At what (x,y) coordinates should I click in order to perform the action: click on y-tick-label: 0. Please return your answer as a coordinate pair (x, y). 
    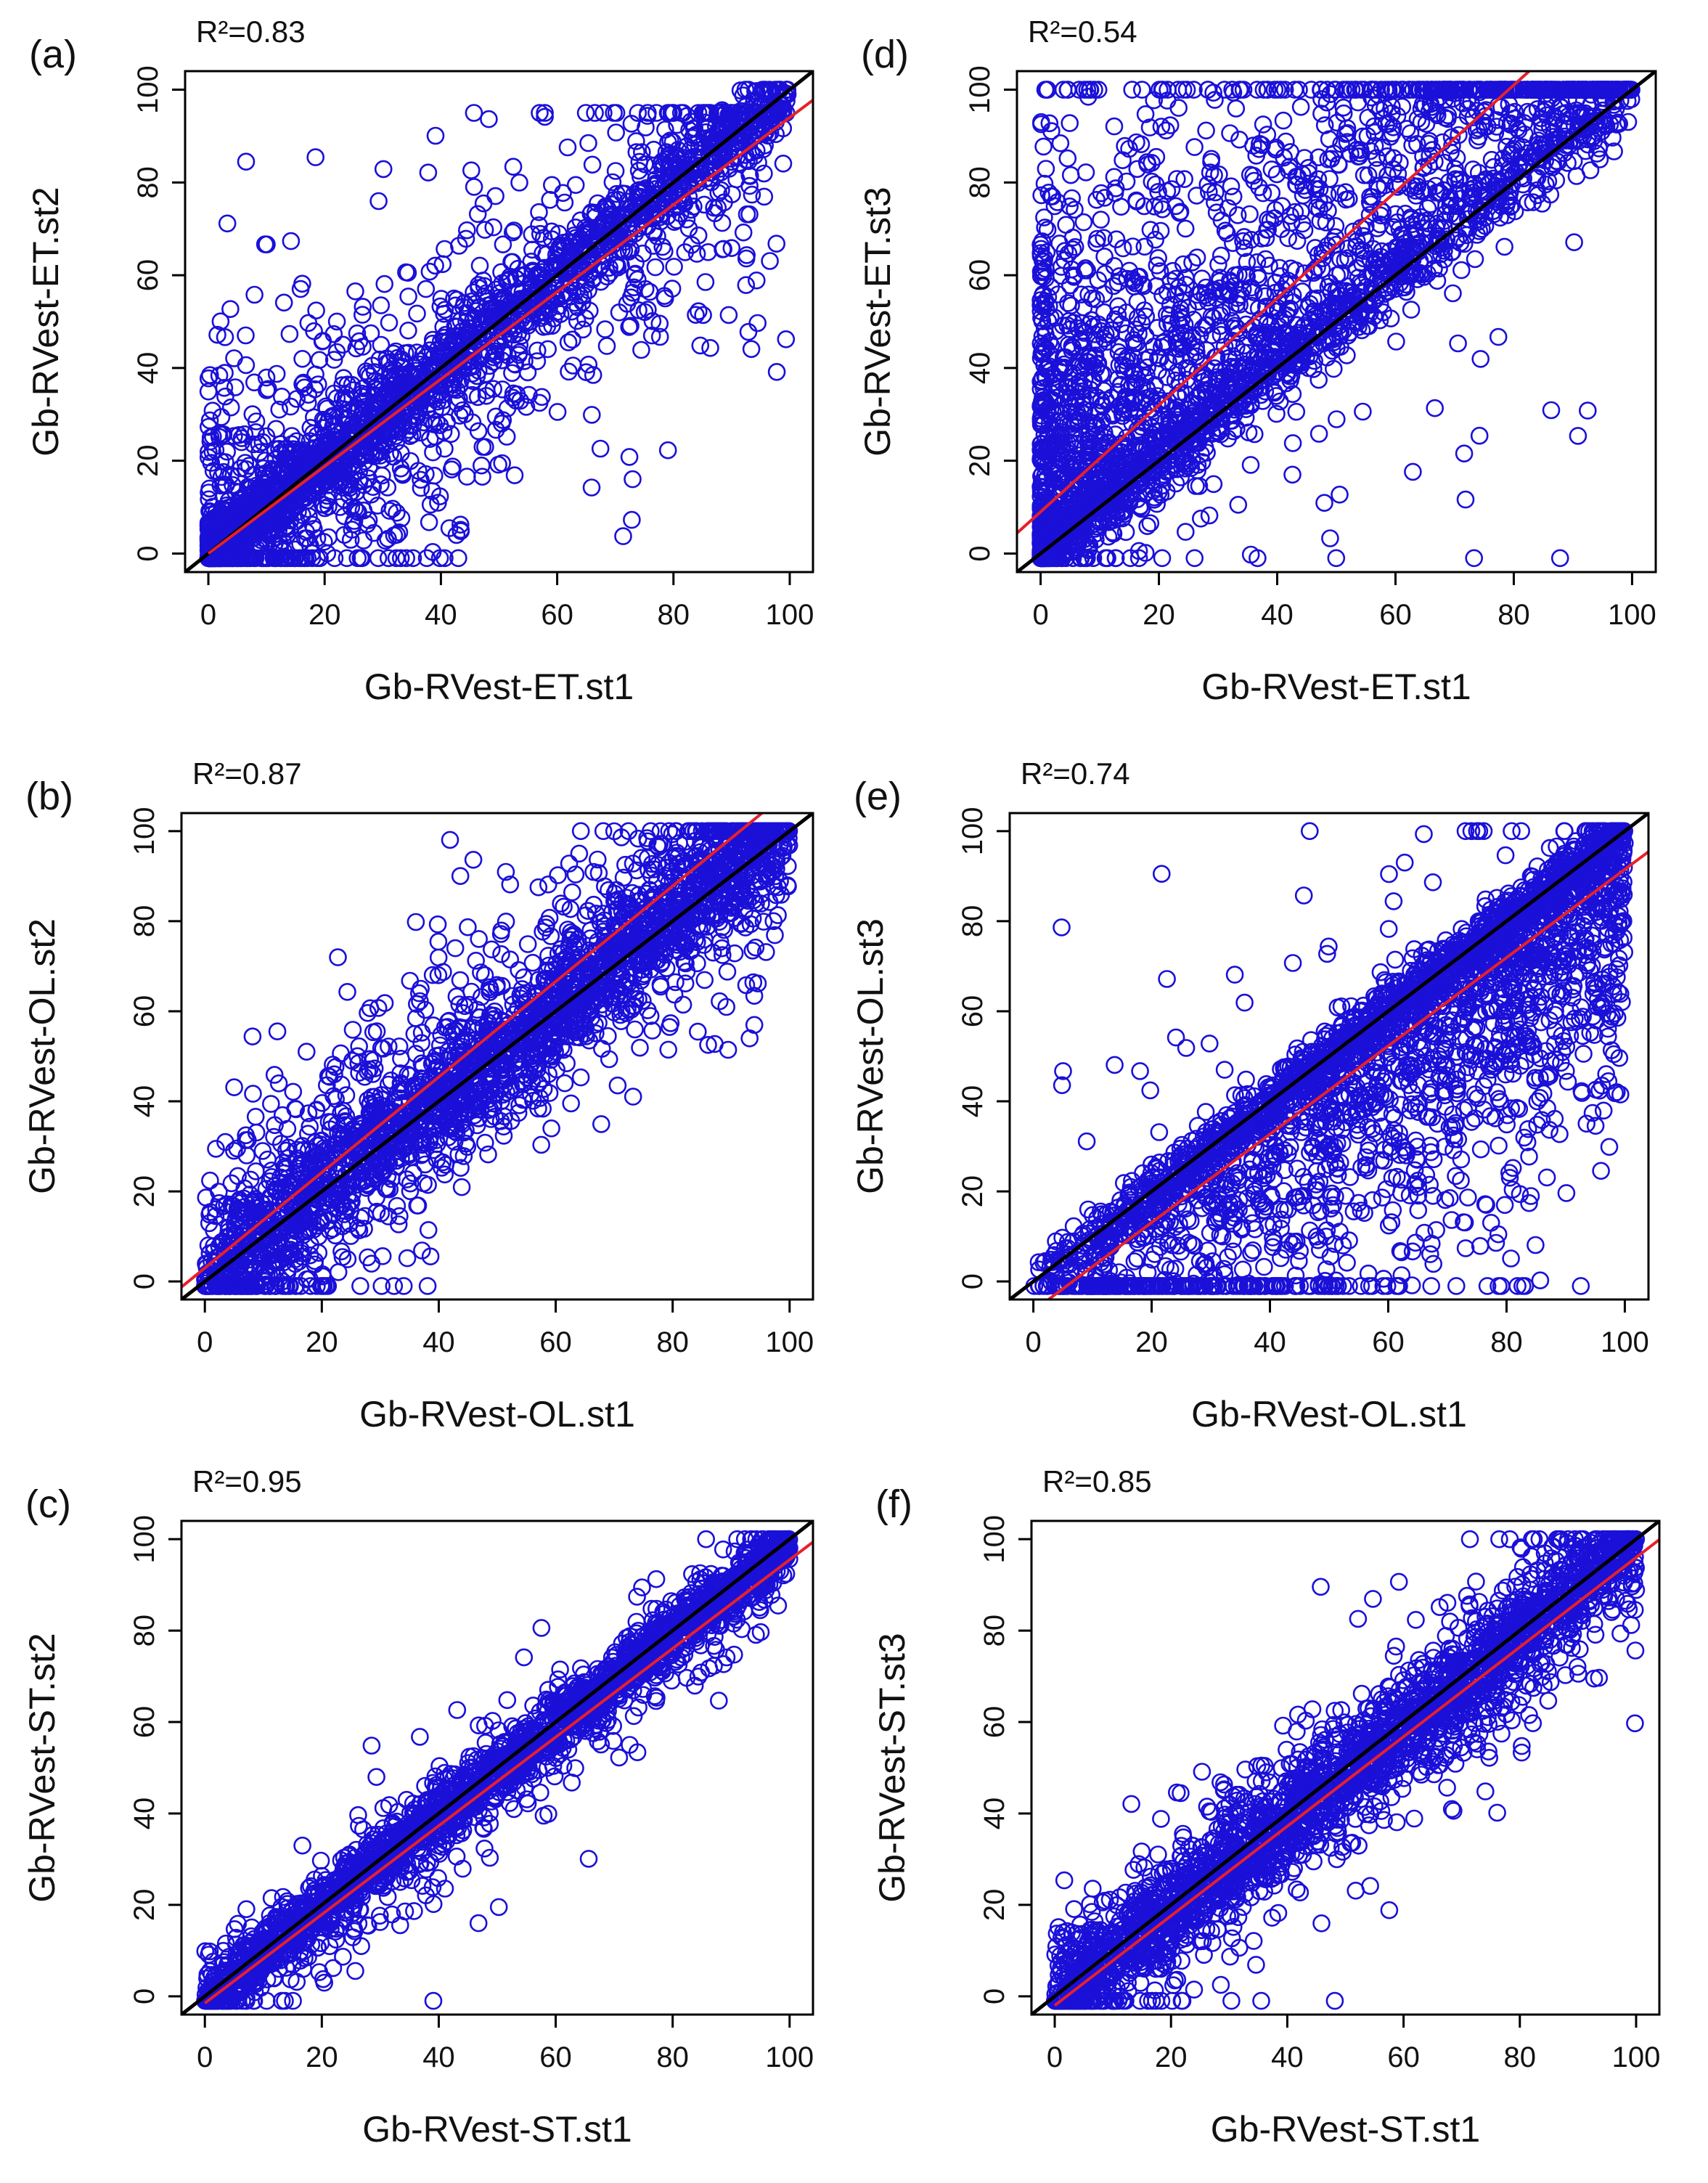
    Looking at the image, I should click on (148, 553).